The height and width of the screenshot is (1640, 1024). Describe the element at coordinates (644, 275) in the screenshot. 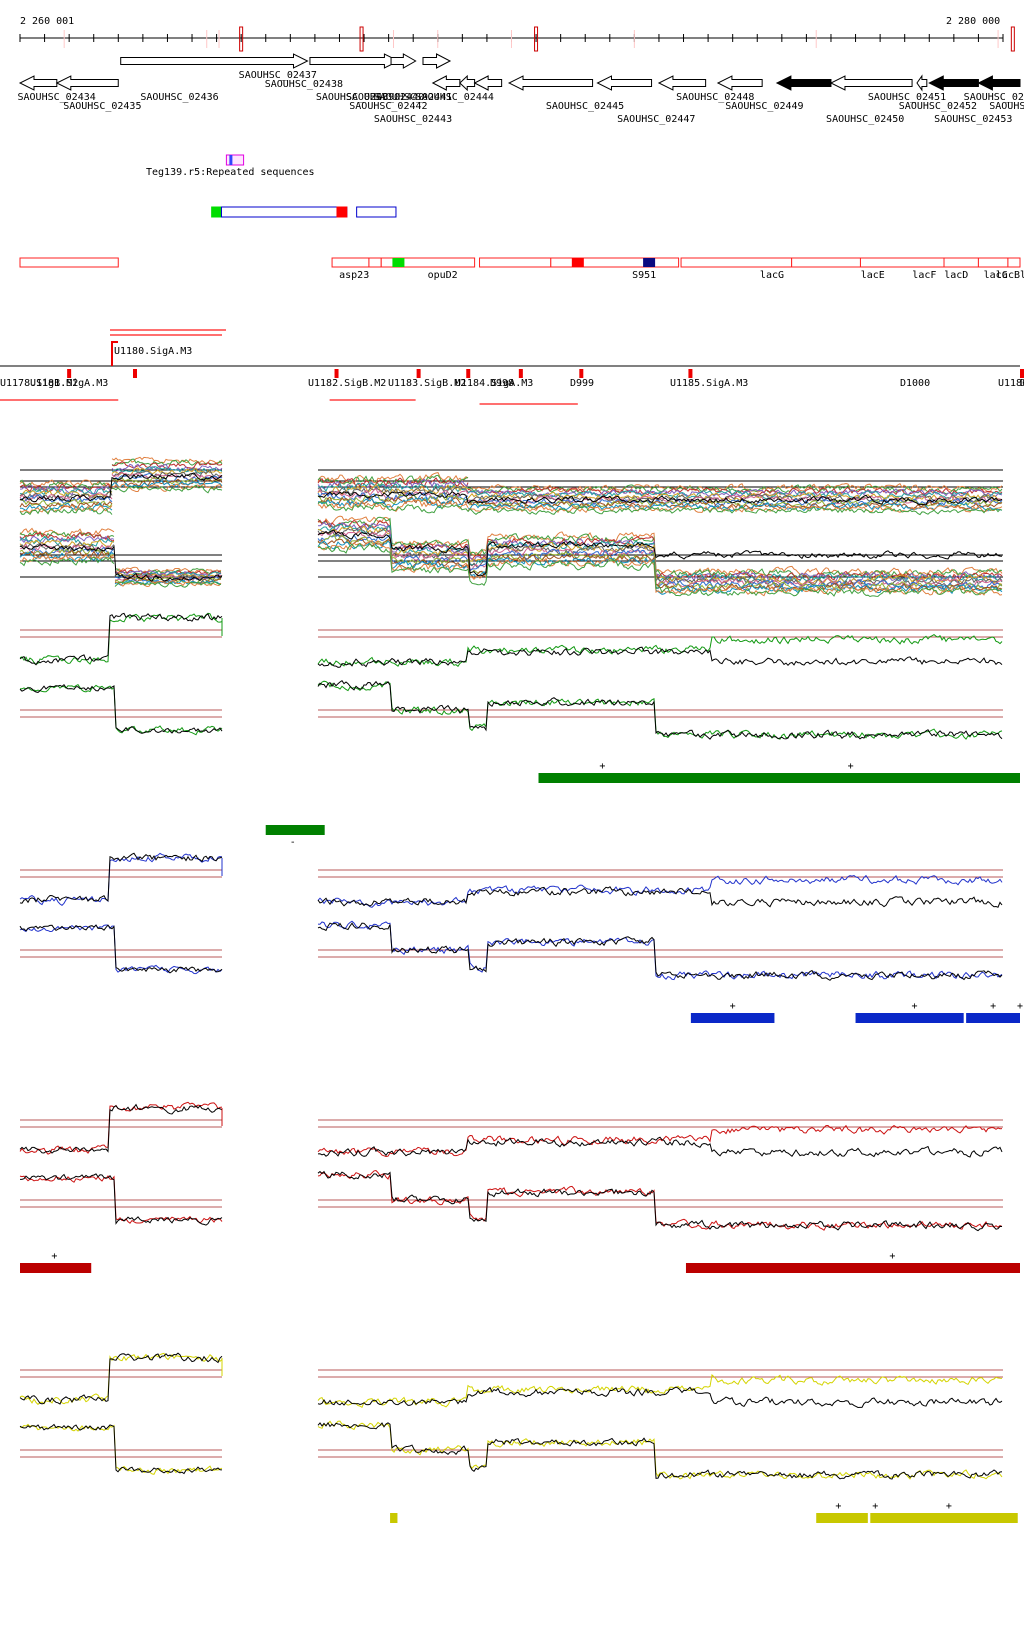

I see `functional-label: S951` at that location.